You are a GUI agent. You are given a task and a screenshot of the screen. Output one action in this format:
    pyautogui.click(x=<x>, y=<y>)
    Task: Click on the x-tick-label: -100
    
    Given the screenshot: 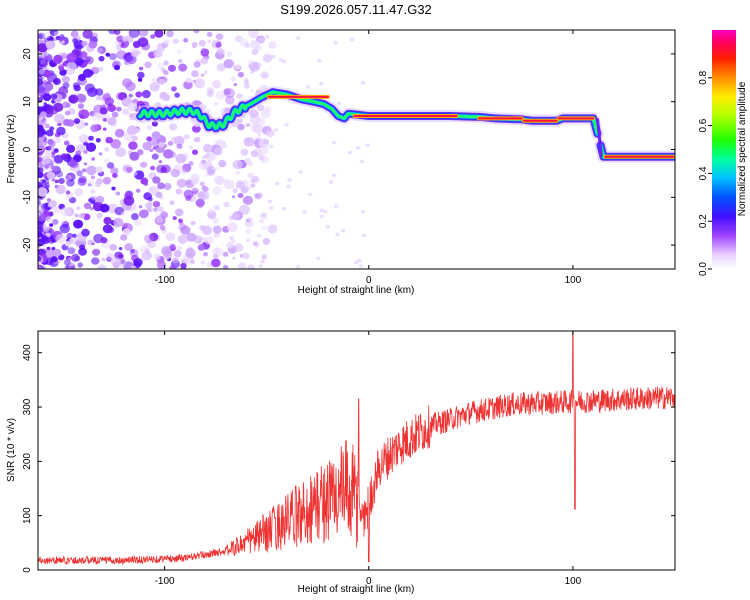 What is the action you would take?
    pyautogui.click(x=165, y=581)
    